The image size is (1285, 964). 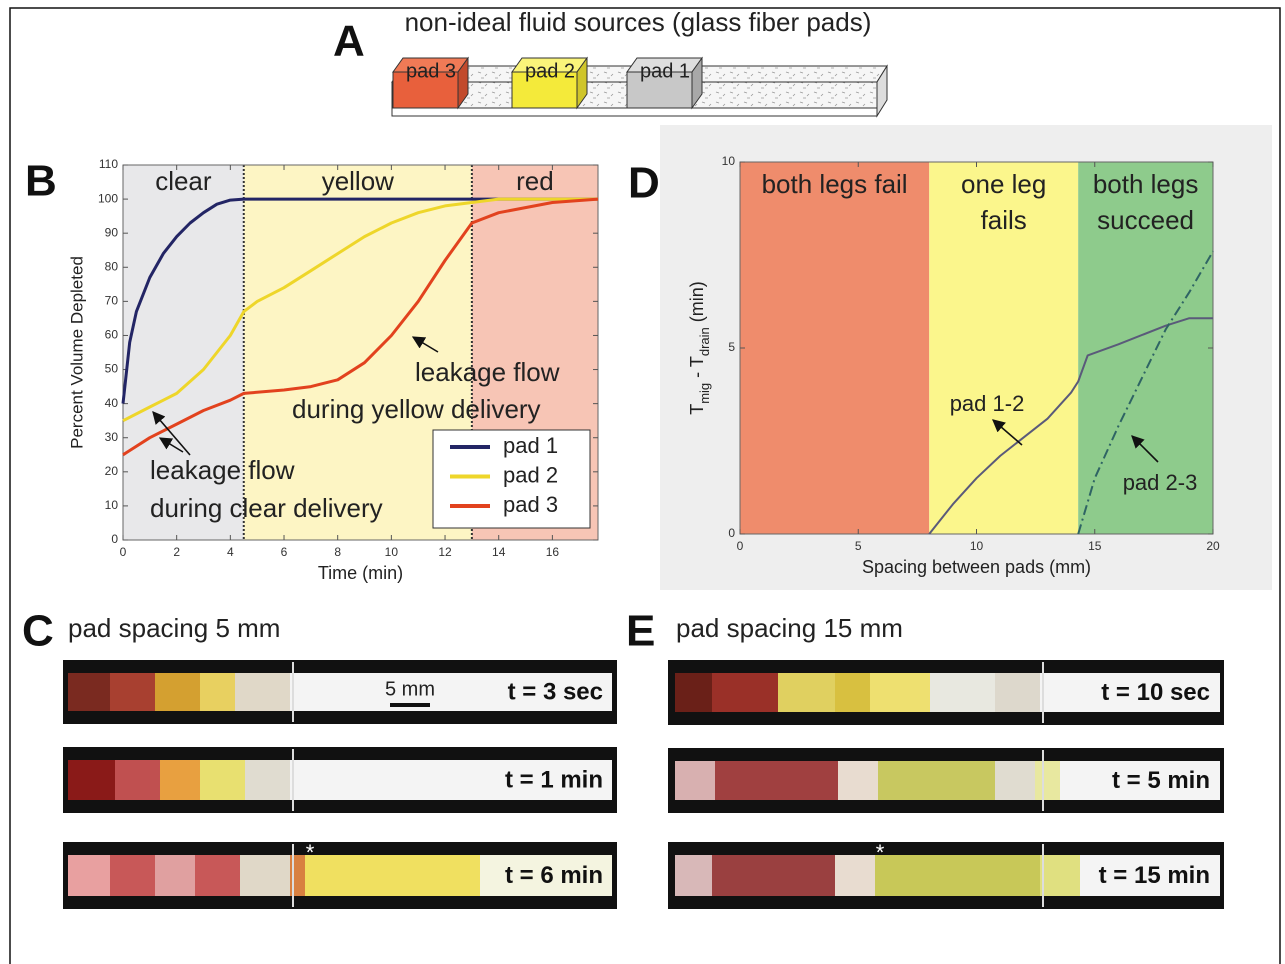 I want to click on legend-label: pad 1, so click(x=530, y=445).